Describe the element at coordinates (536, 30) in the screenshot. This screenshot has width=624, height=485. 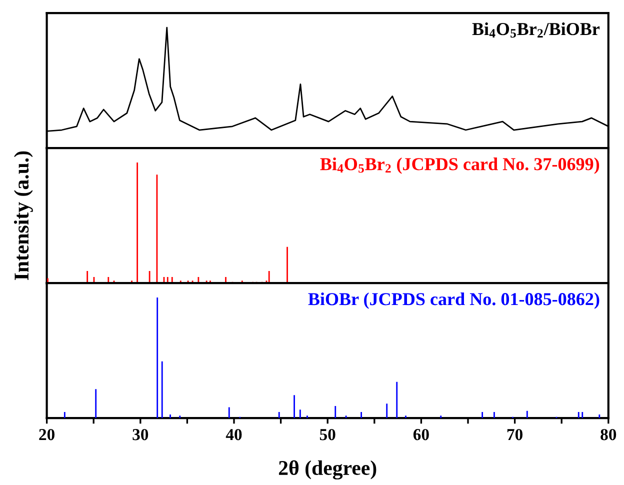
I see `annotation: Bi$_{4}$O$_{5}$Br$_{2}$/BiOBr` at that location.